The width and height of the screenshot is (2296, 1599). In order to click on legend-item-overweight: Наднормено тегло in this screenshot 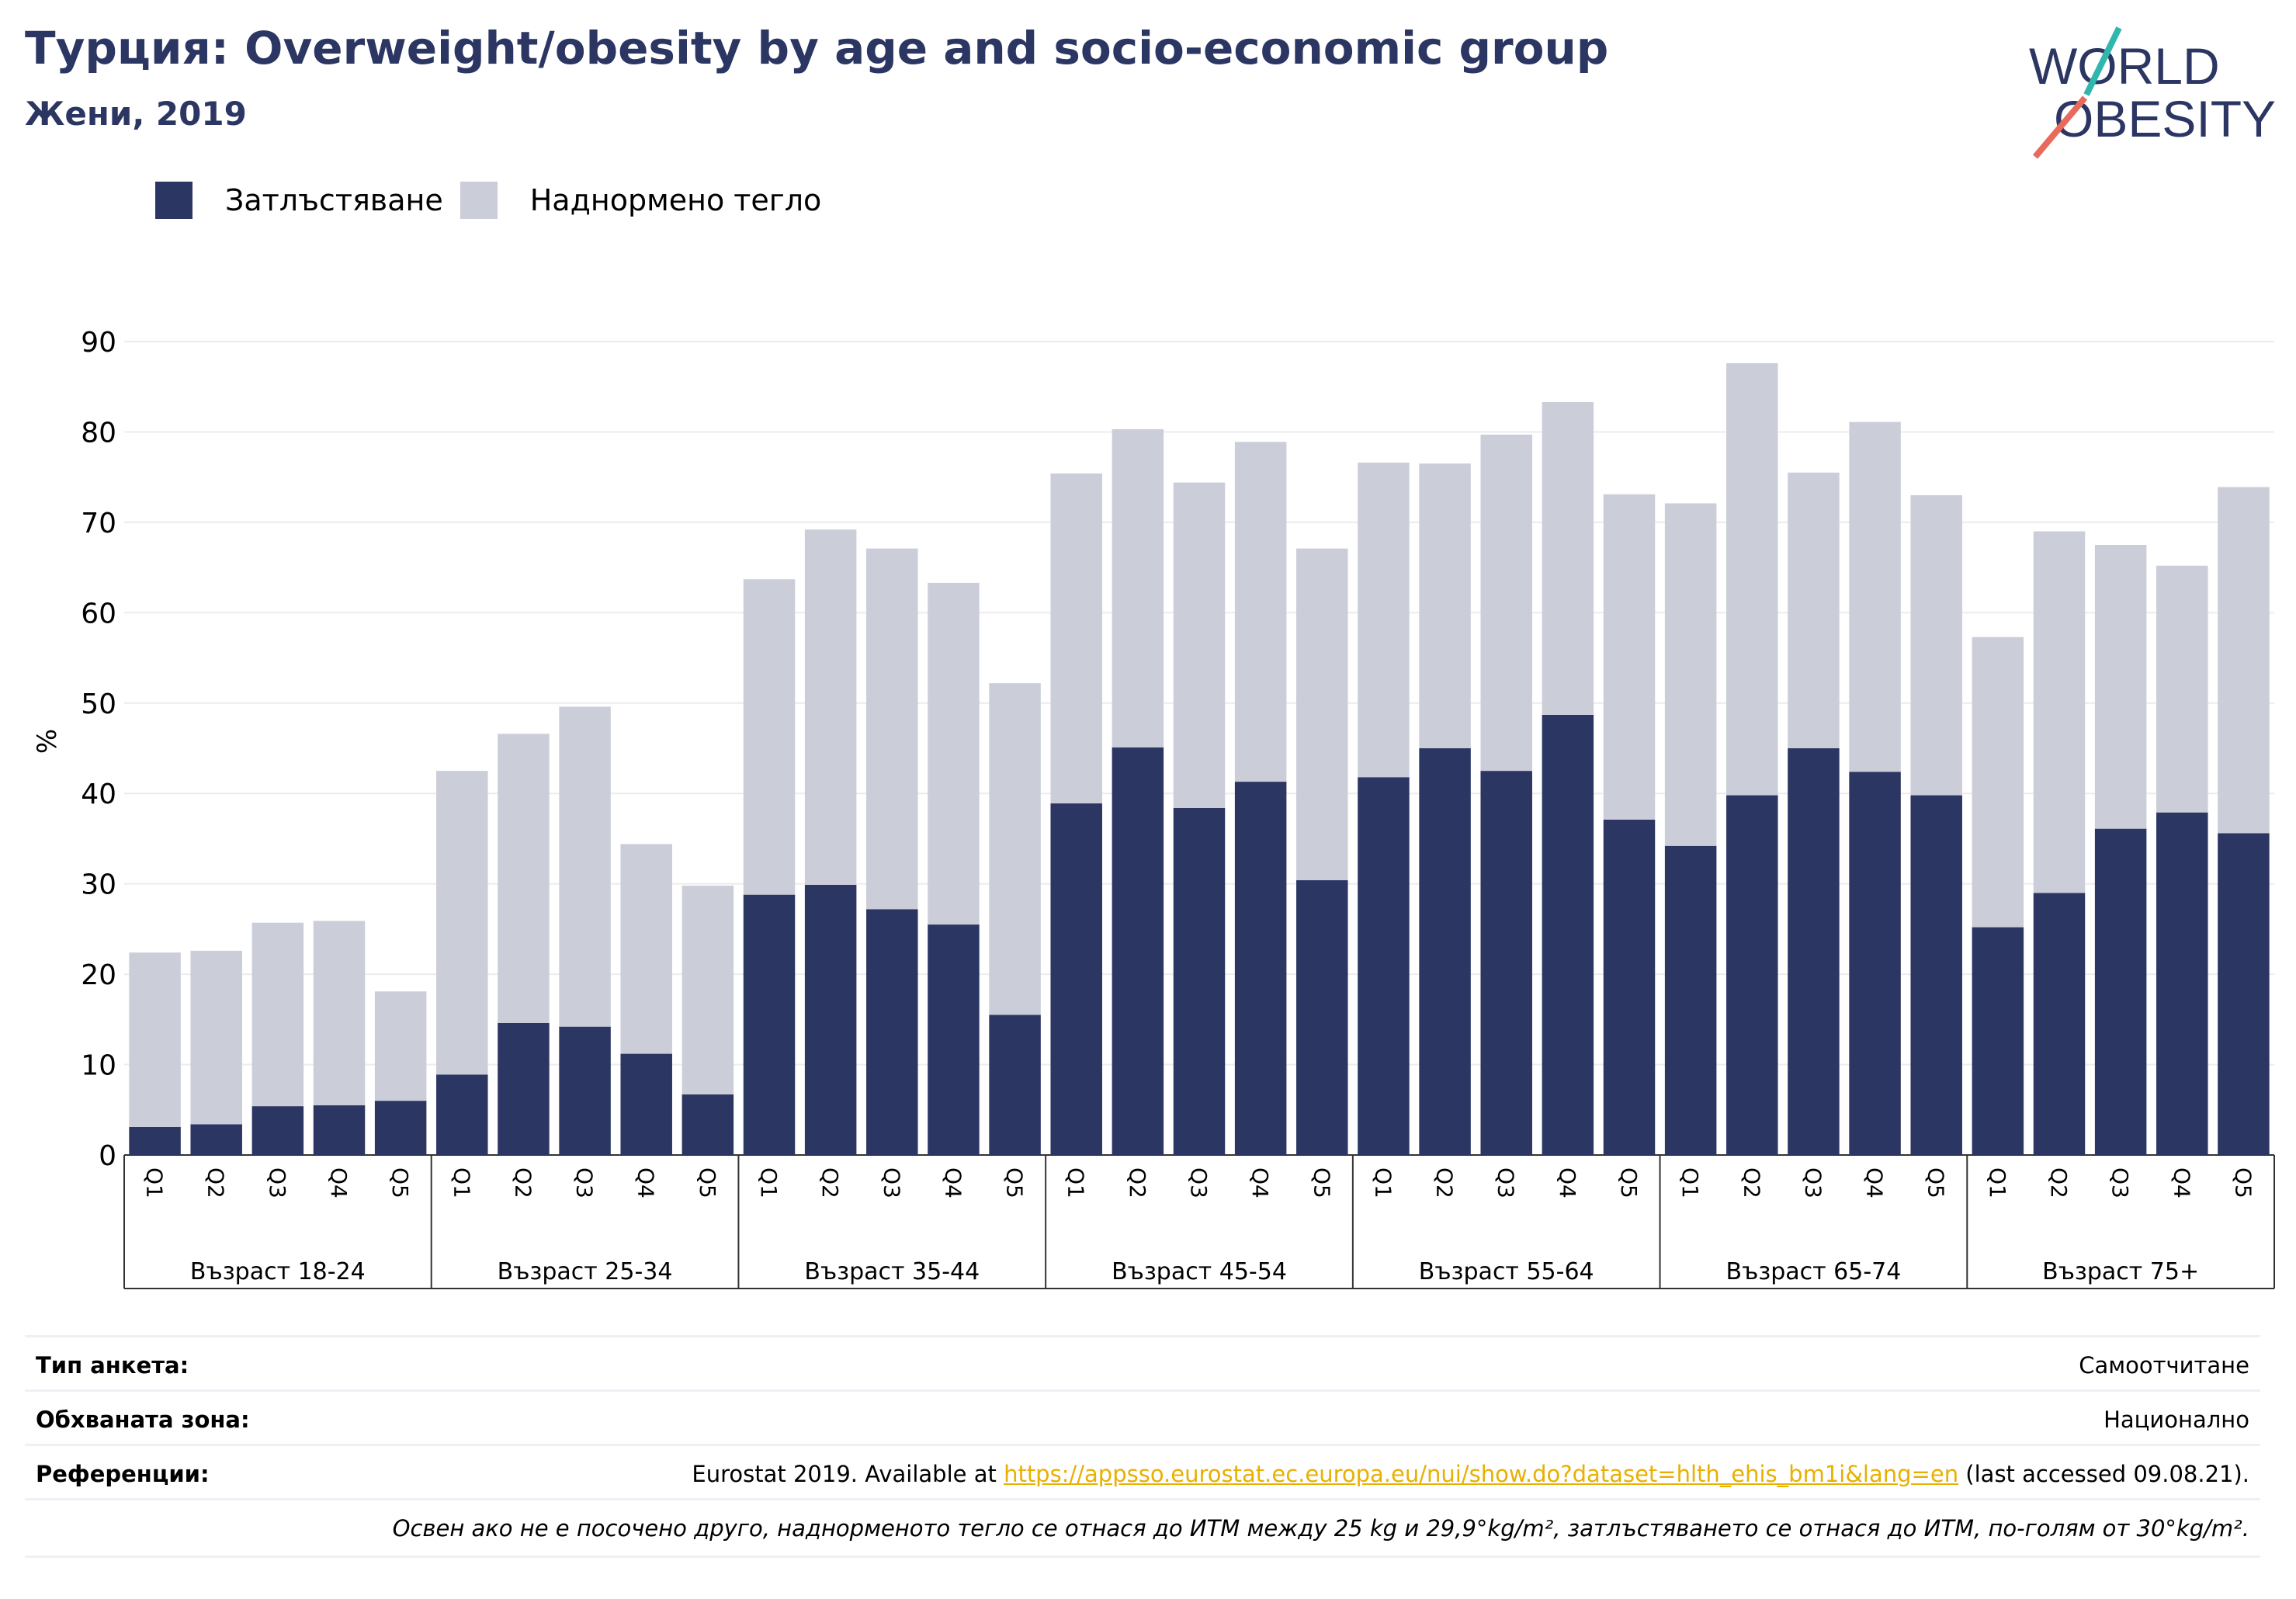, I will do `click(641, 200)`.